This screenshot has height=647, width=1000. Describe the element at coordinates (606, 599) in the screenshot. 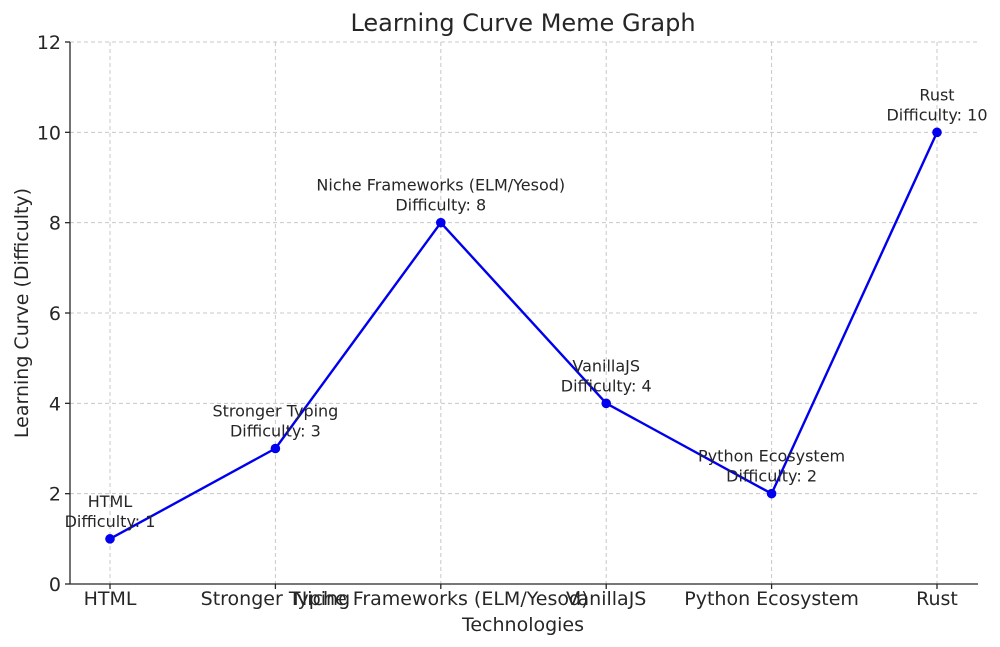

I see `x-tick-label: VanillaJS` at that location.